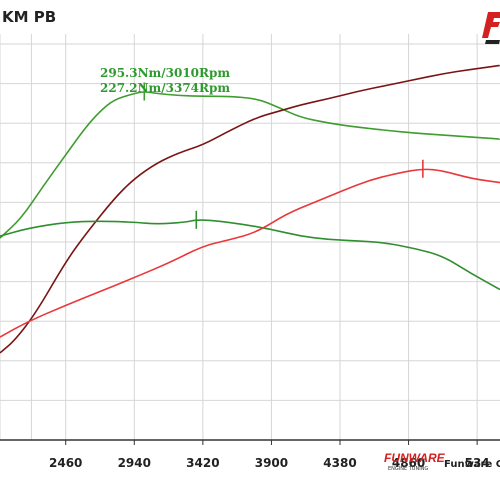 The image size is (500, 500). What do you see at coordinates (477, 463) in the screenshot?
I see `x-tick-label: 534` at bounding box center [477, 463].